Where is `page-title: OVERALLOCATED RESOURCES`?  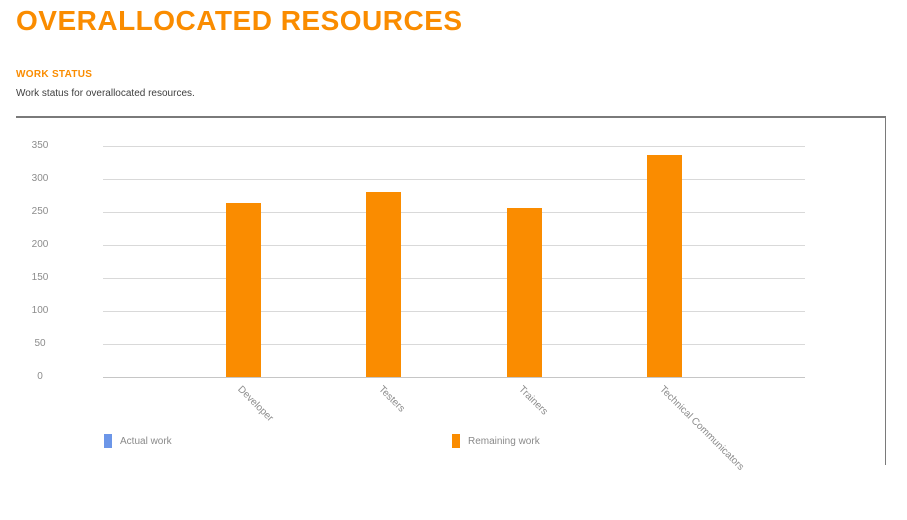
page-title: OVERALLOCATED RESOURCES is located at coordinates (239, 20).